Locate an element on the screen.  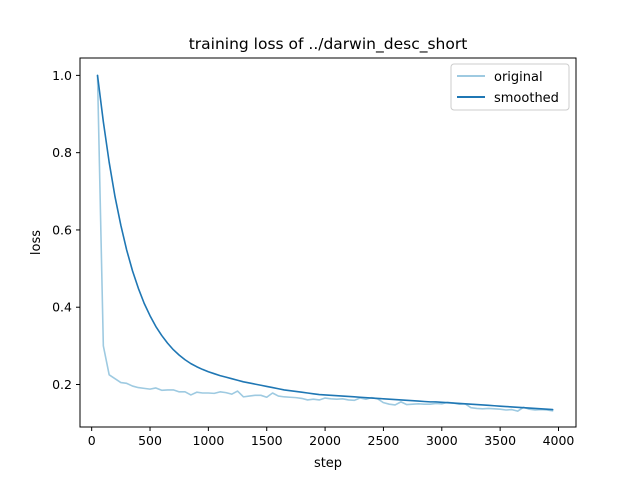
y-tick-label: 0.8 is located at coordinates (62, 152).